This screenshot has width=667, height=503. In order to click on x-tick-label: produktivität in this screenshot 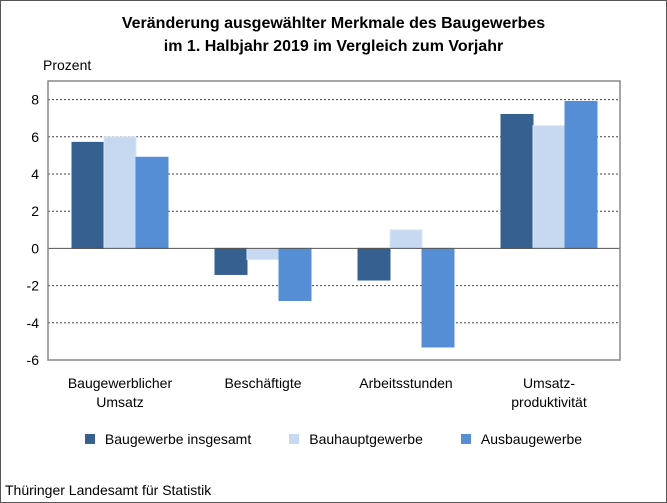, I will do `click(549, 402)`.